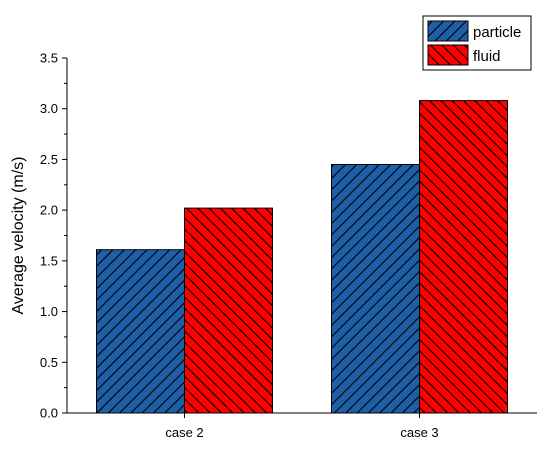  I want to click on y-tick-label: 1.0, so click(49, 311).